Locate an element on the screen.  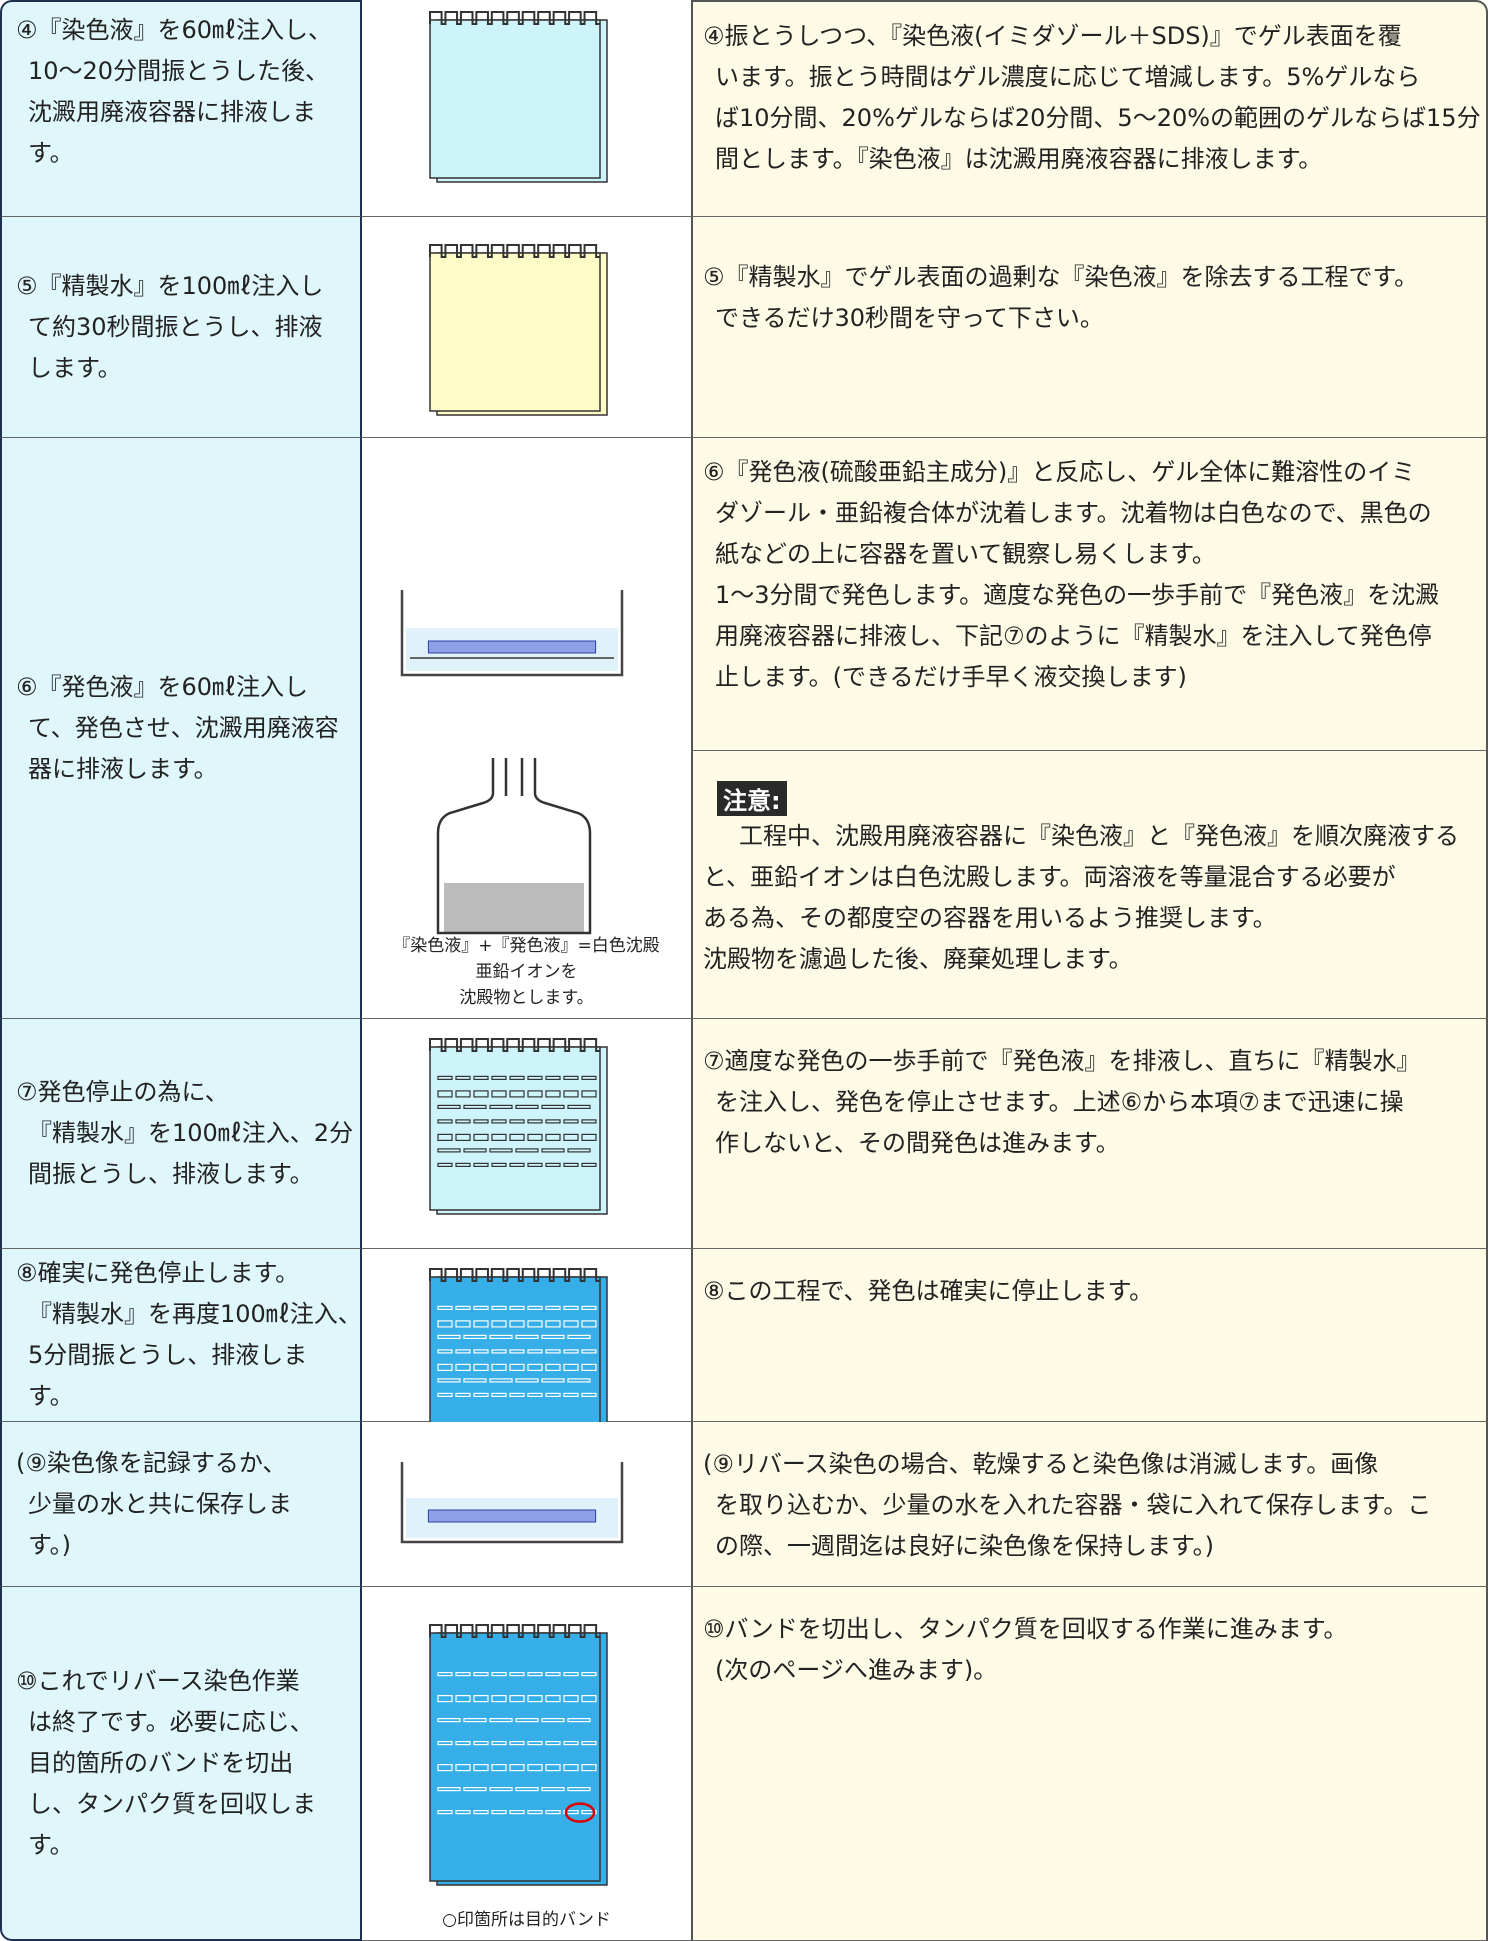
step-text: 器に排液します。 is located at coordinates (123, 768).